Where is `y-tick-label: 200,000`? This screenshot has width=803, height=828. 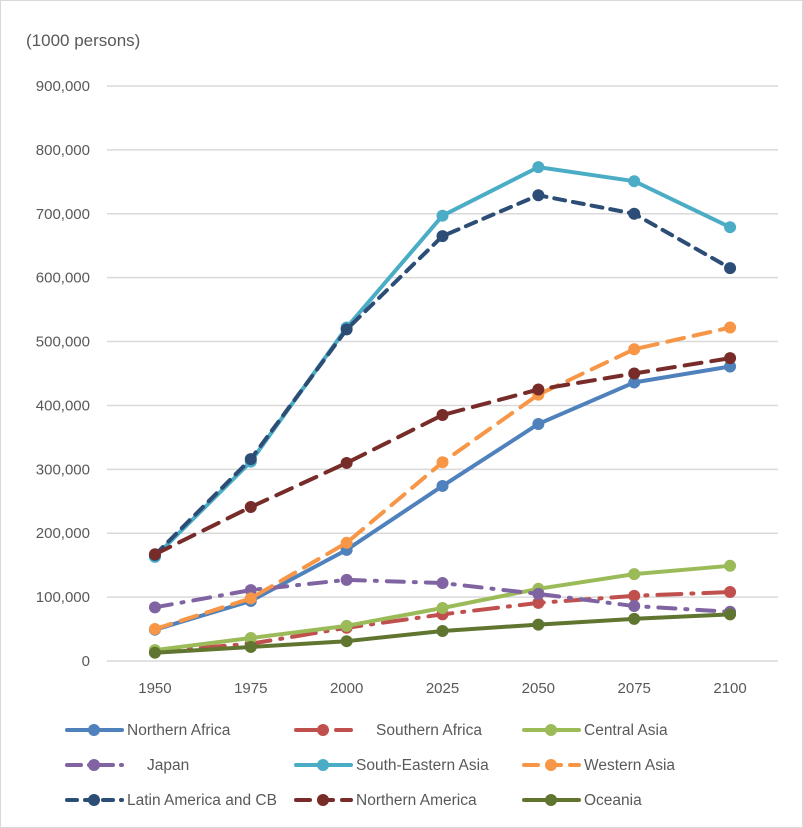
y-tick-label: 200,000 is located at coordinates (63, 533).